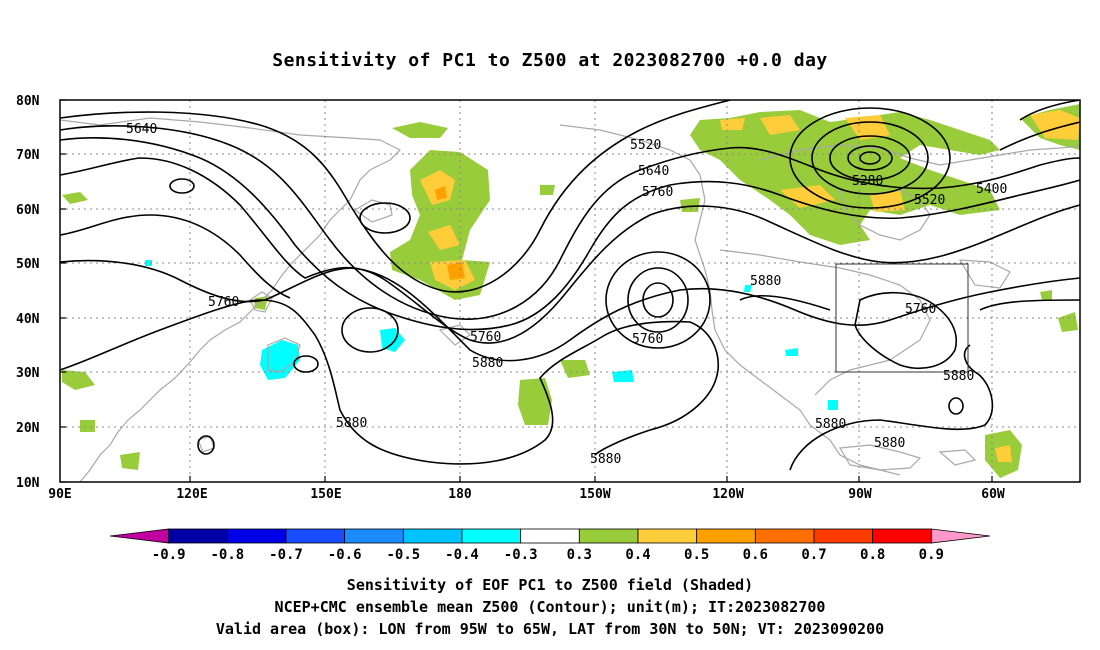 The image size is (1100, 650). I want to click on colorbar-tick-label: -0.9, so click(169, 555).